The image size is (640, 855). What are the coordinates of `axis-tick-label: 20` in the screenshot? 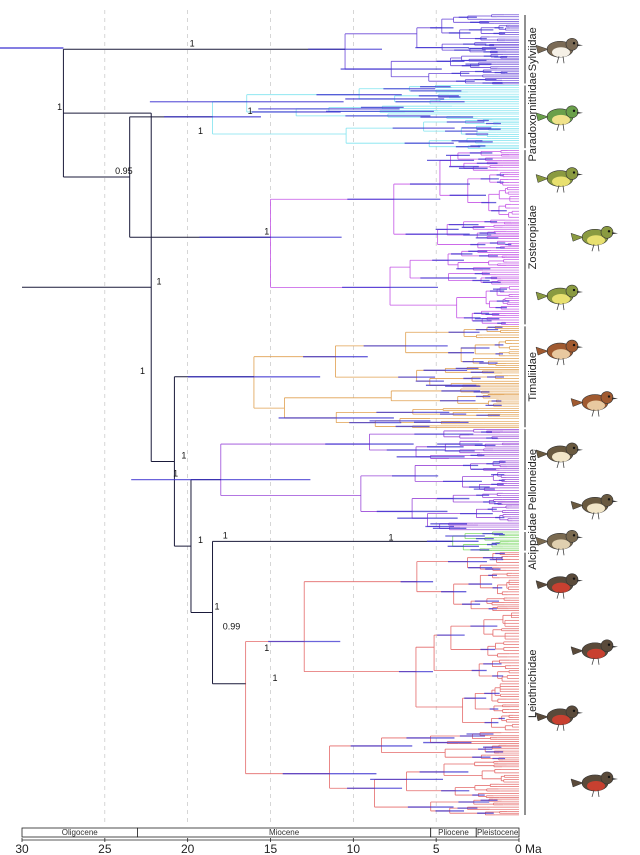 It's located at (188, 848).